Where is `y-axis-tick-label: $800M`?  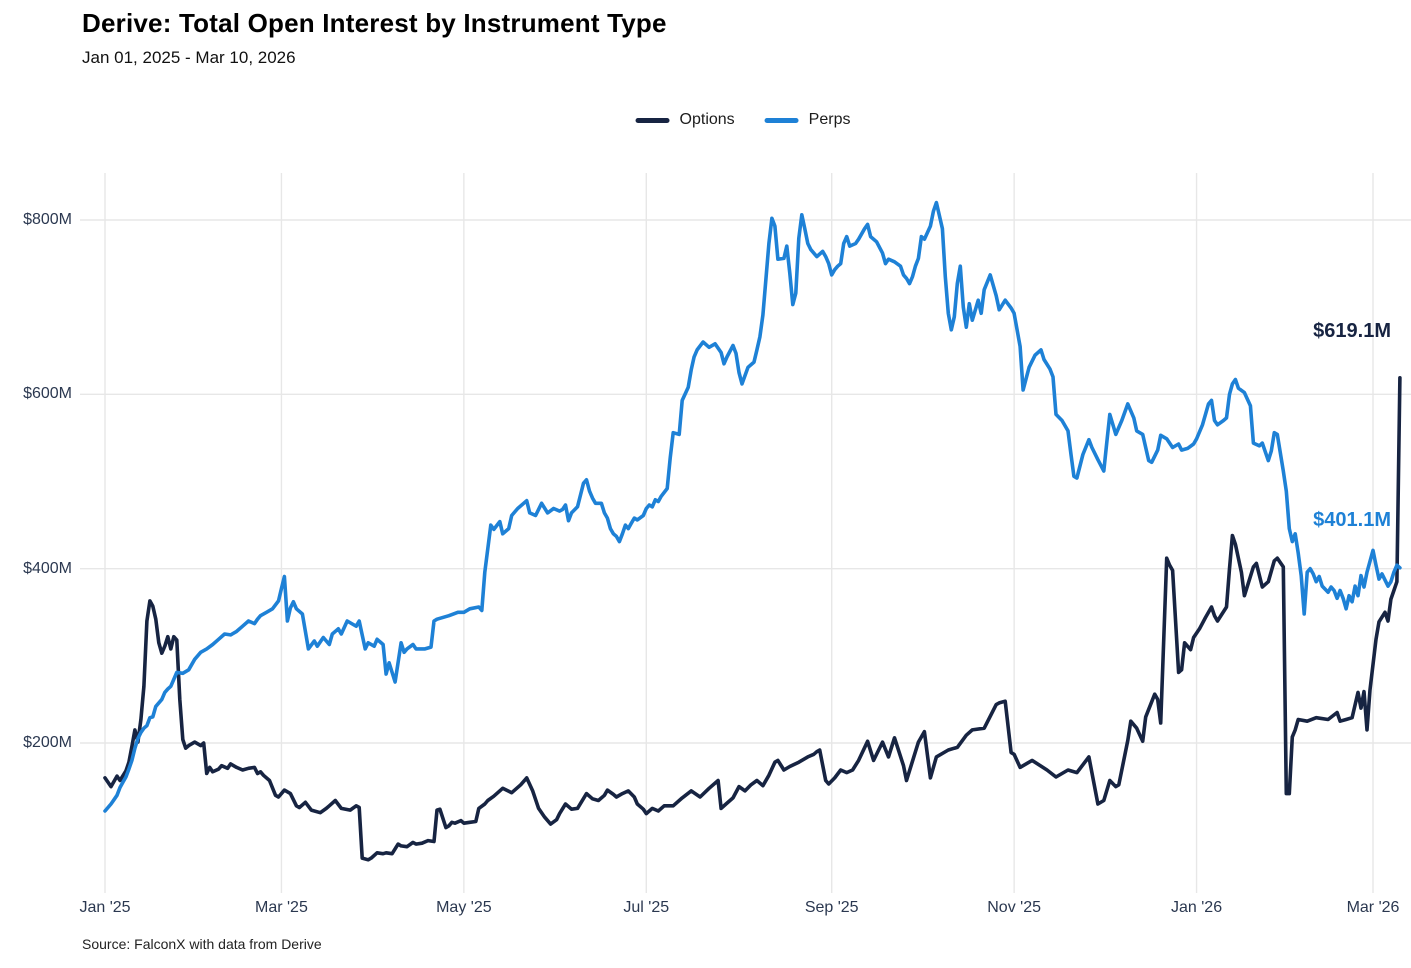
y-axis-tick-label: $800M is located at coordinates (47, 219).